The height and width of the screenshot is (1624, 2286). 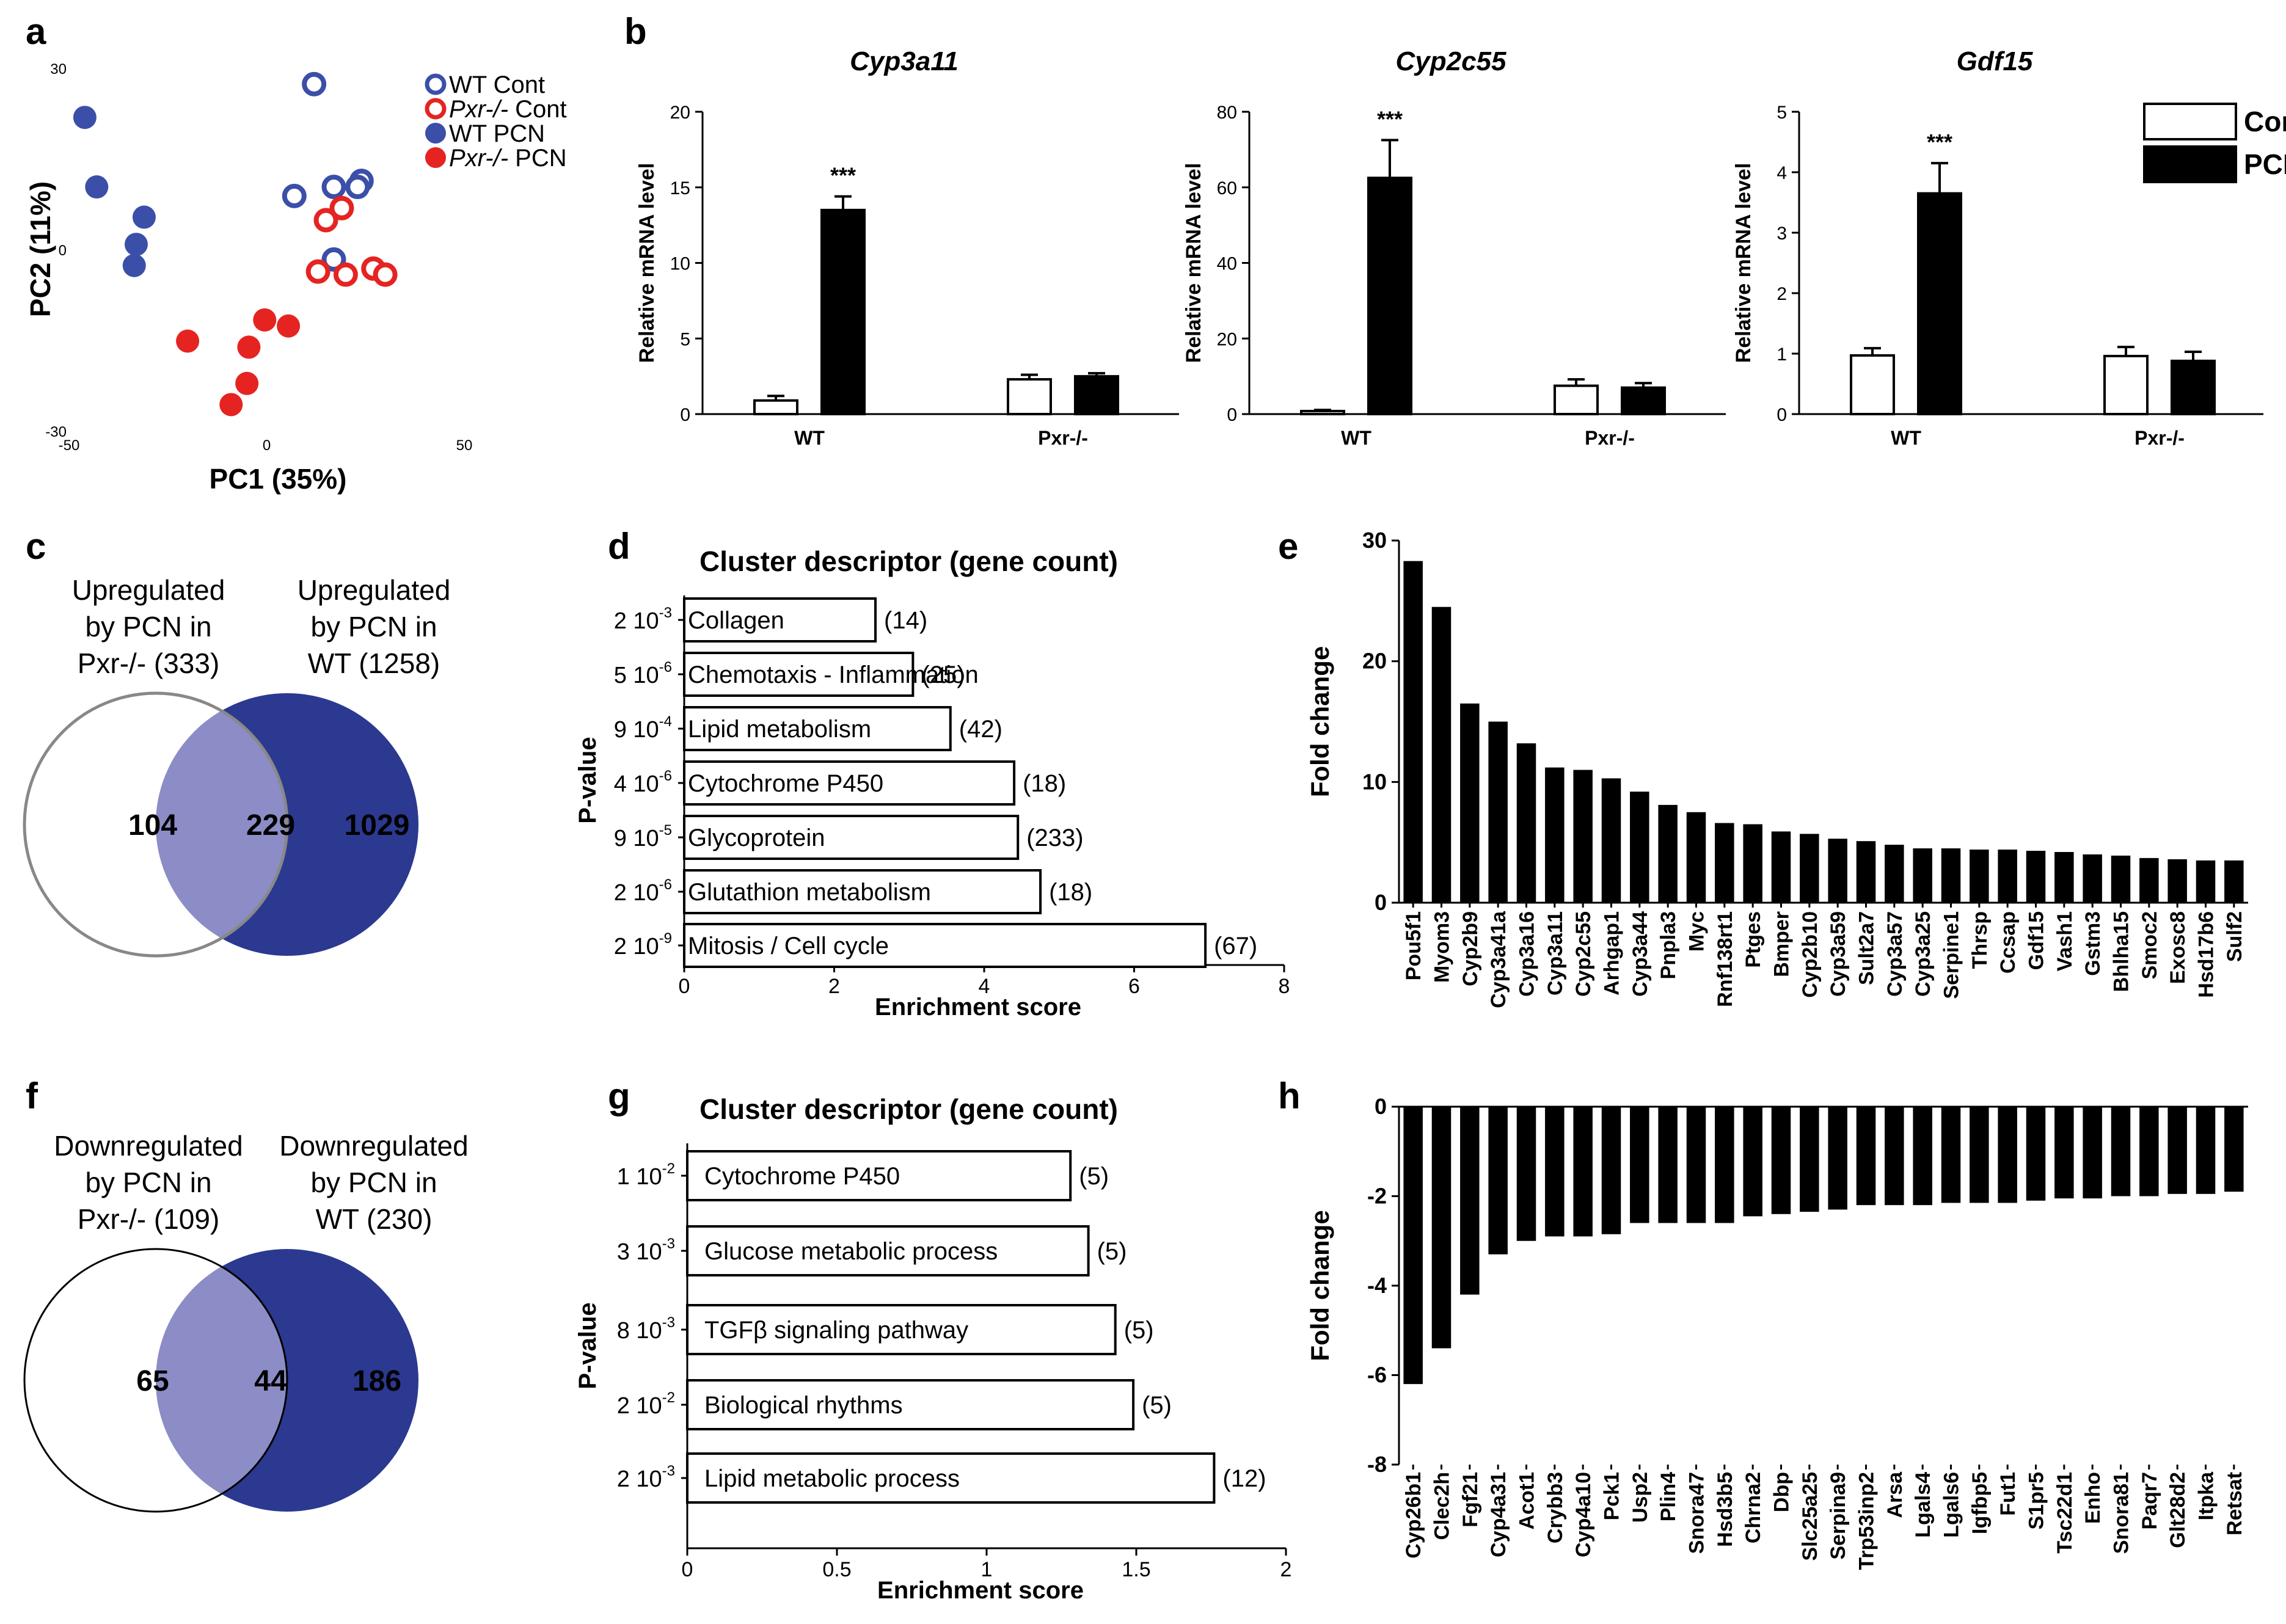 I want to click on foldchange-ytick: 30, so click(x=1375, y=541).